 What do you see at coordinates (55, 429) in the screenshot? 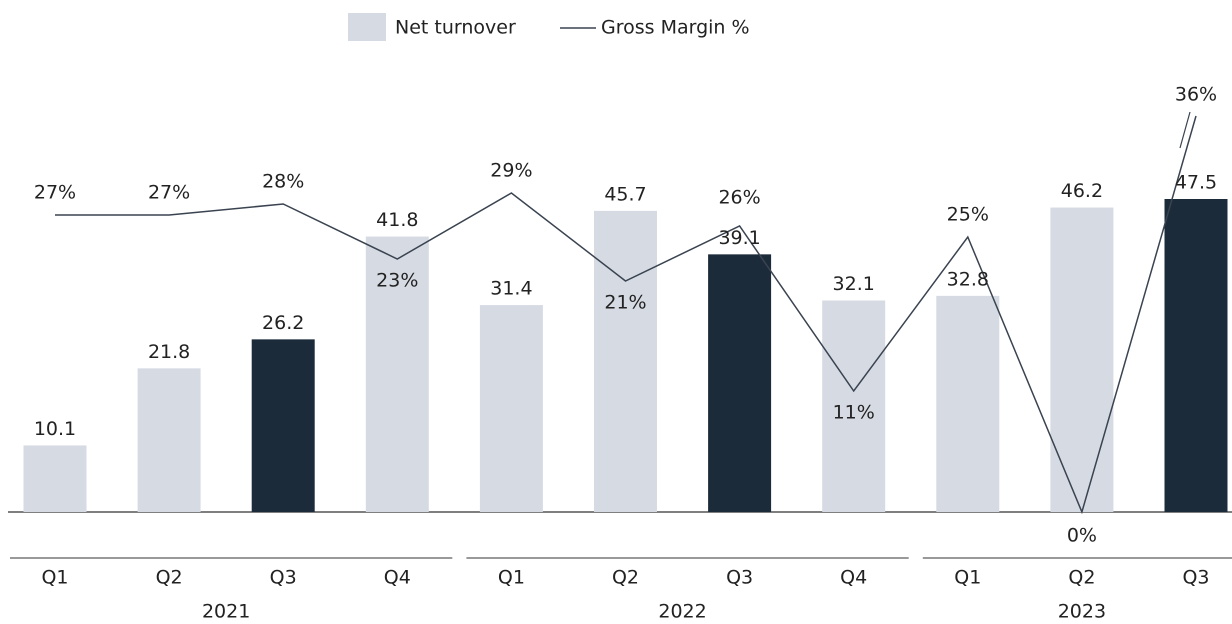
I see `bar-label: 10.1` at bounding box center [55, 429].